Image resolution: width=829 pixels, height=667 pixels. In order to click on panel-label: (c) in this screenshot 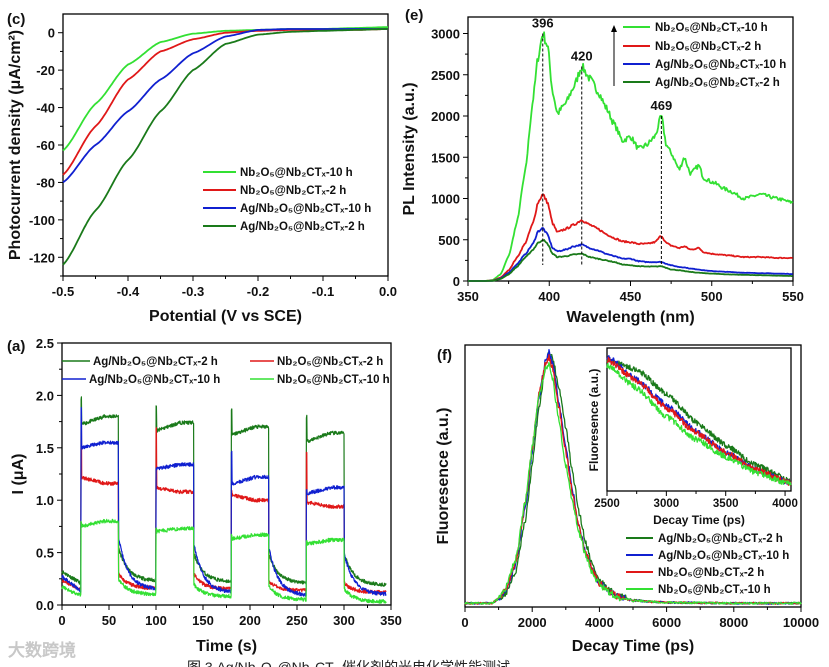, I will do `click(16, 19)`.